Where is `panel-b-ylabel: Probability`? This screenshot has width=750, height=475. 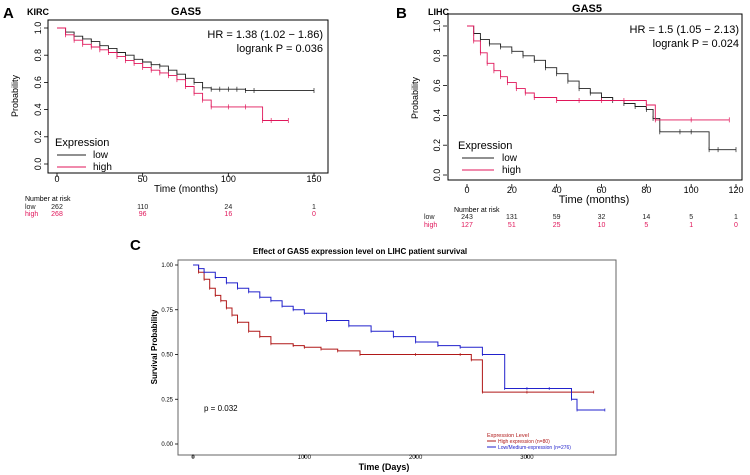 panel-b-ylabel: Probability is located at coordinates (415, 97).